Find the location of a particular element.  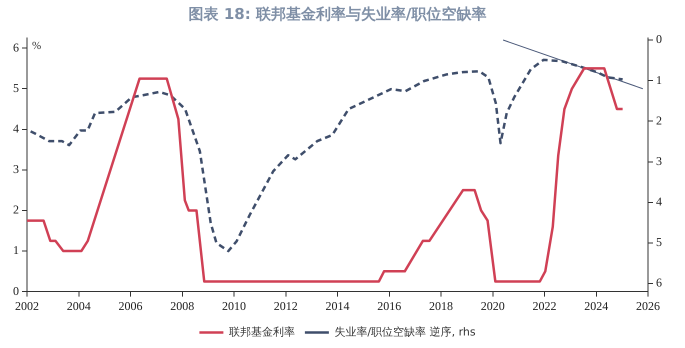

x-tick-label: 2002 is located at coordinates (27, 305).